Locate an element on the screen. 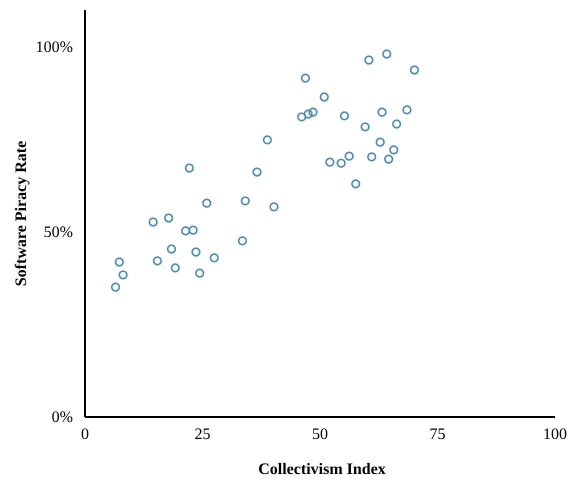 This screenshot has height=488, width=579. x-tick-label: 25 is located at coordinates (202, 434).